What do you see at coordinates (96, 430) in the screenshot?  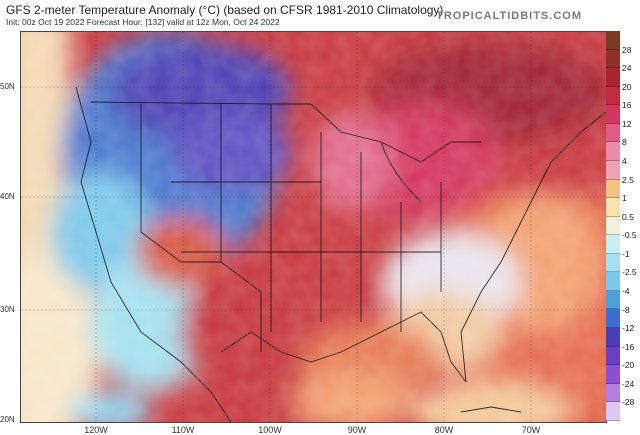 I see `lon-label-120w: 120W` at bounding box center [96, 430].